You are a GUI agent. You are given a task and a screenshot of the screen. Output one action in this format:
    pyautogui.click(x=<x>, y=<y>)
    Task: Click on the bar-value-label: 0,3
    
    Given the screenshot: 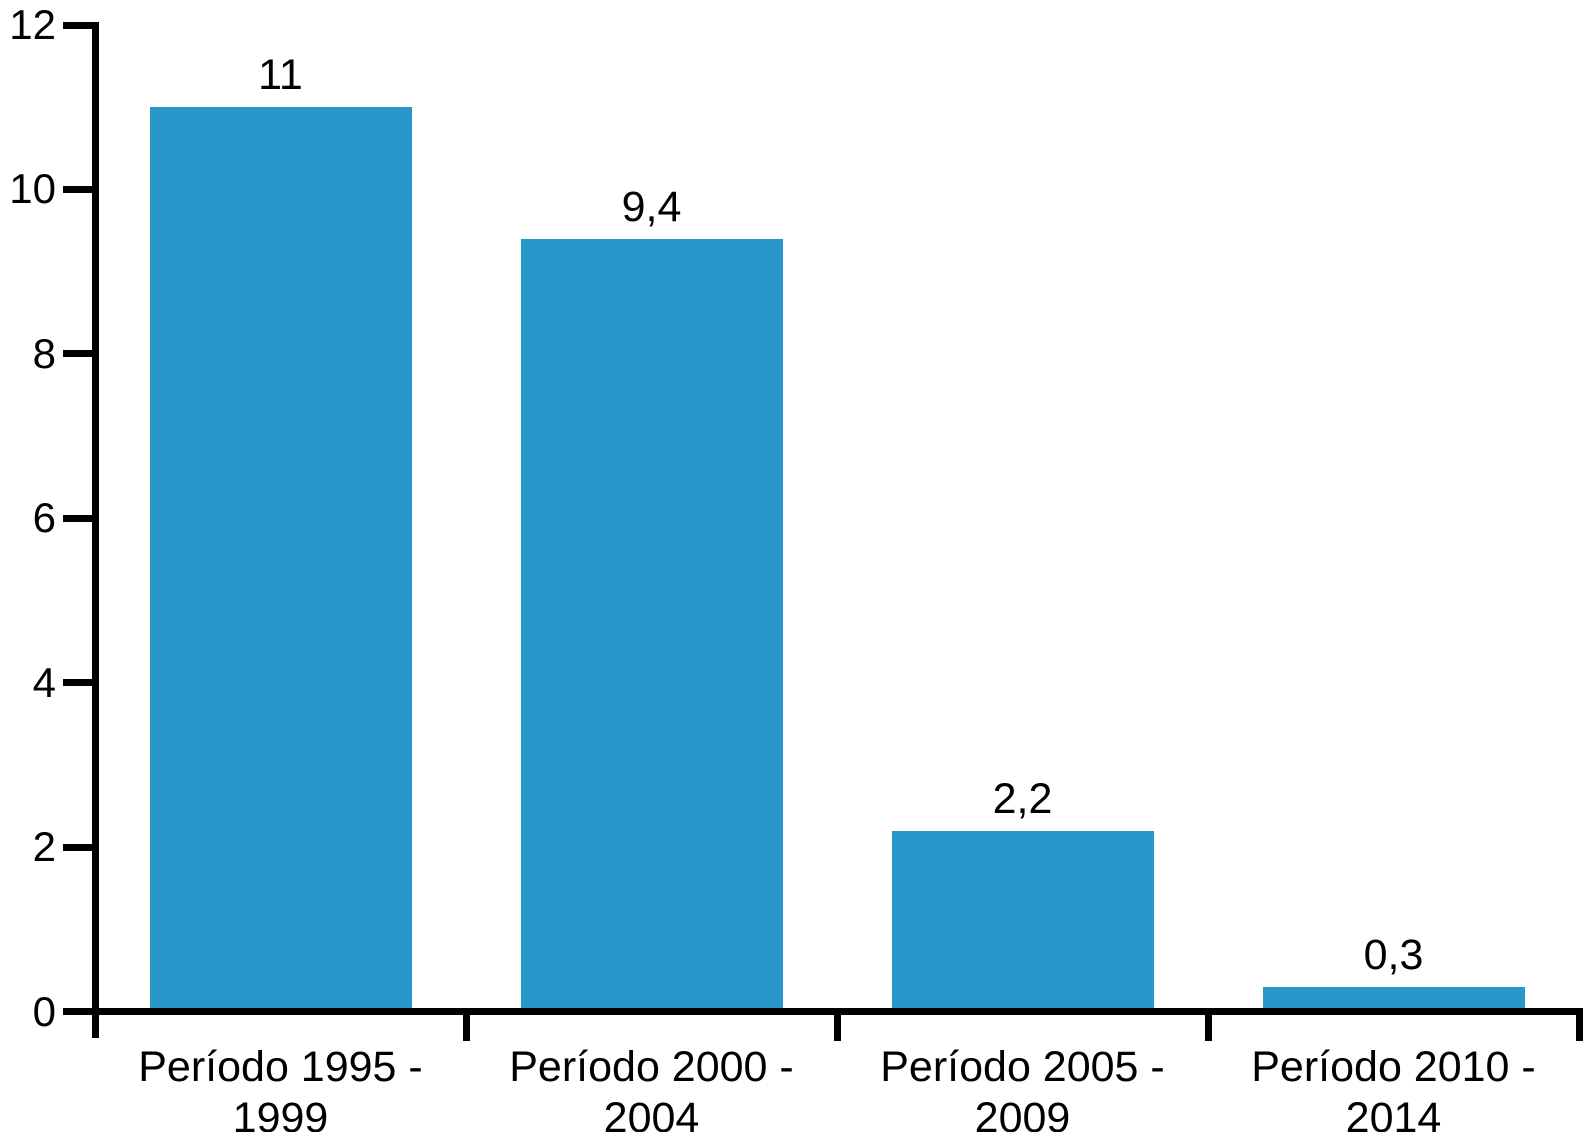 What is the action you would take?
    pyautogui.click(x=1393, y=954)
    